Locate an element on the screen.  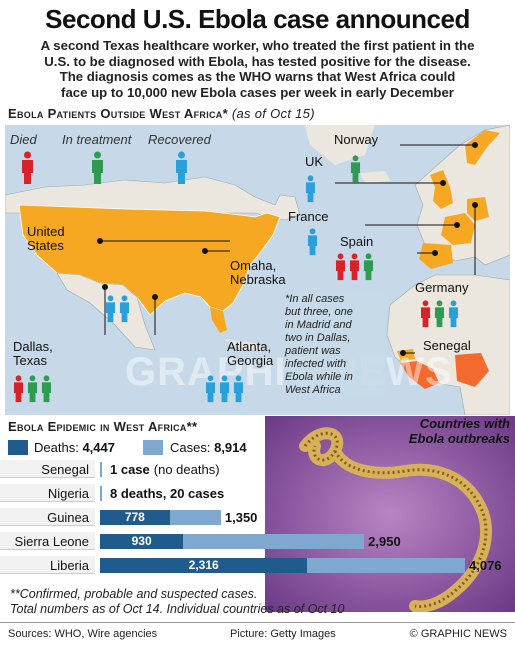
norway-label: Norway is located at coordinates (356, 139).